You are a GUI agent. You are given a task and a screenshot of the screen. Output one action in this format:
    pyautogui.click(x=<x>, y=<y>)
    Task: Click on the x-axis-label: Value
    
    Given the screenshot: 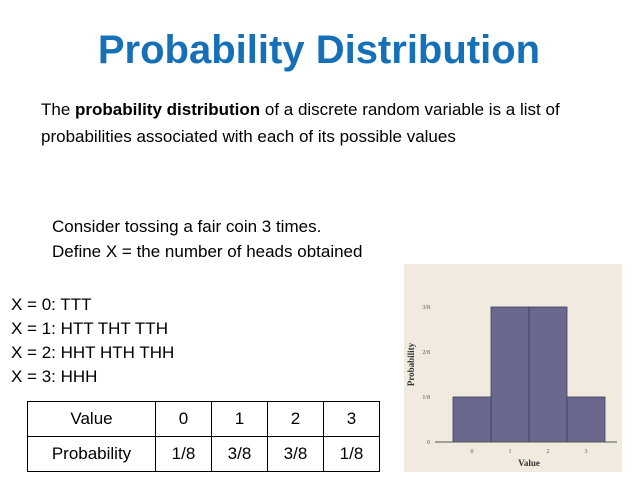 What is the action you would take?
    pyautogui.click(x=529, y=463)
    